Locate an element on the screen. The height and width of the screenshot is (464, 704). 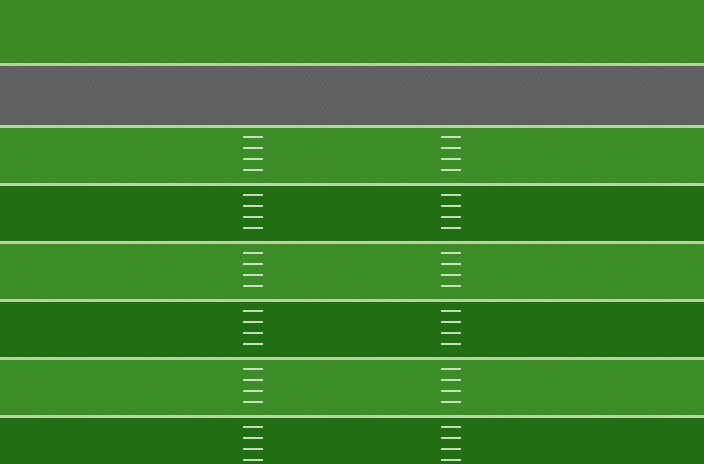
boundary-line-top is located at coordinates (352, 64).